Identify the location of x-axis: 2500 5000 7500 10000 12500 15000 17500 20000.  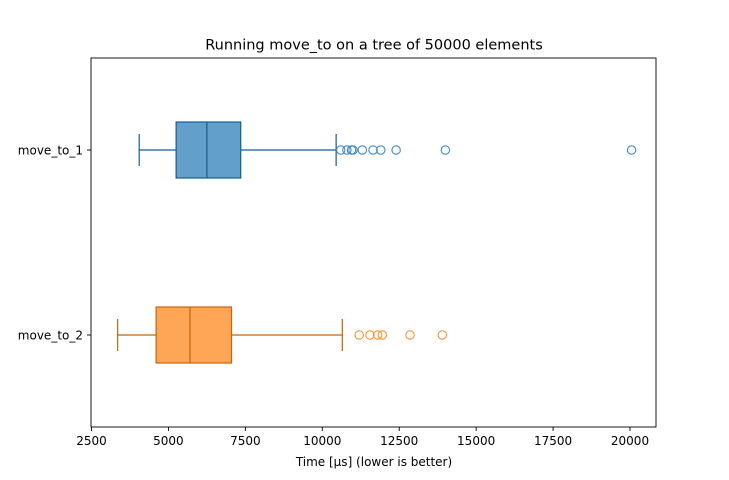
(362, 437).